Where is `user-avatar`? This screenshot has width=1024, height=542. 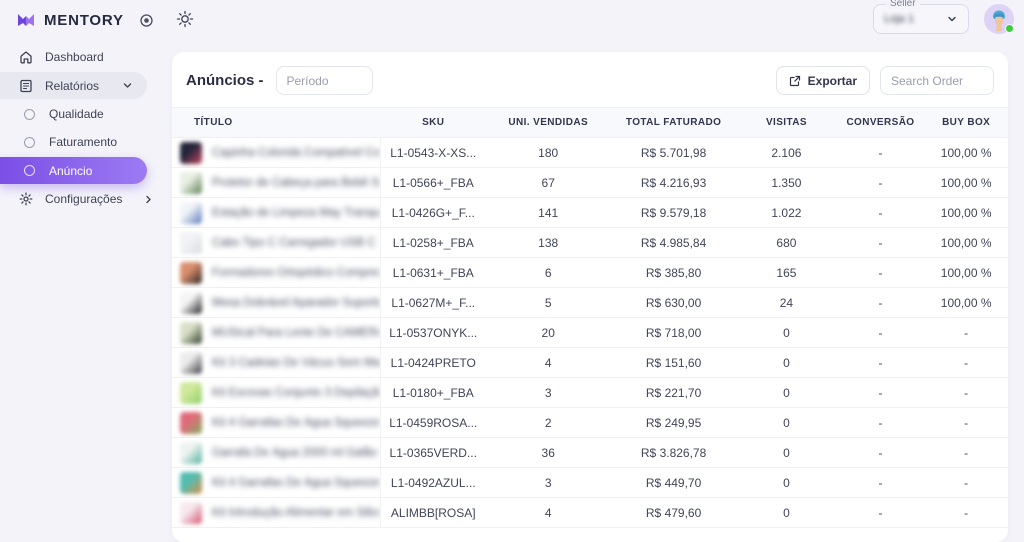 user-avatar is located at coordinates (999, 19).